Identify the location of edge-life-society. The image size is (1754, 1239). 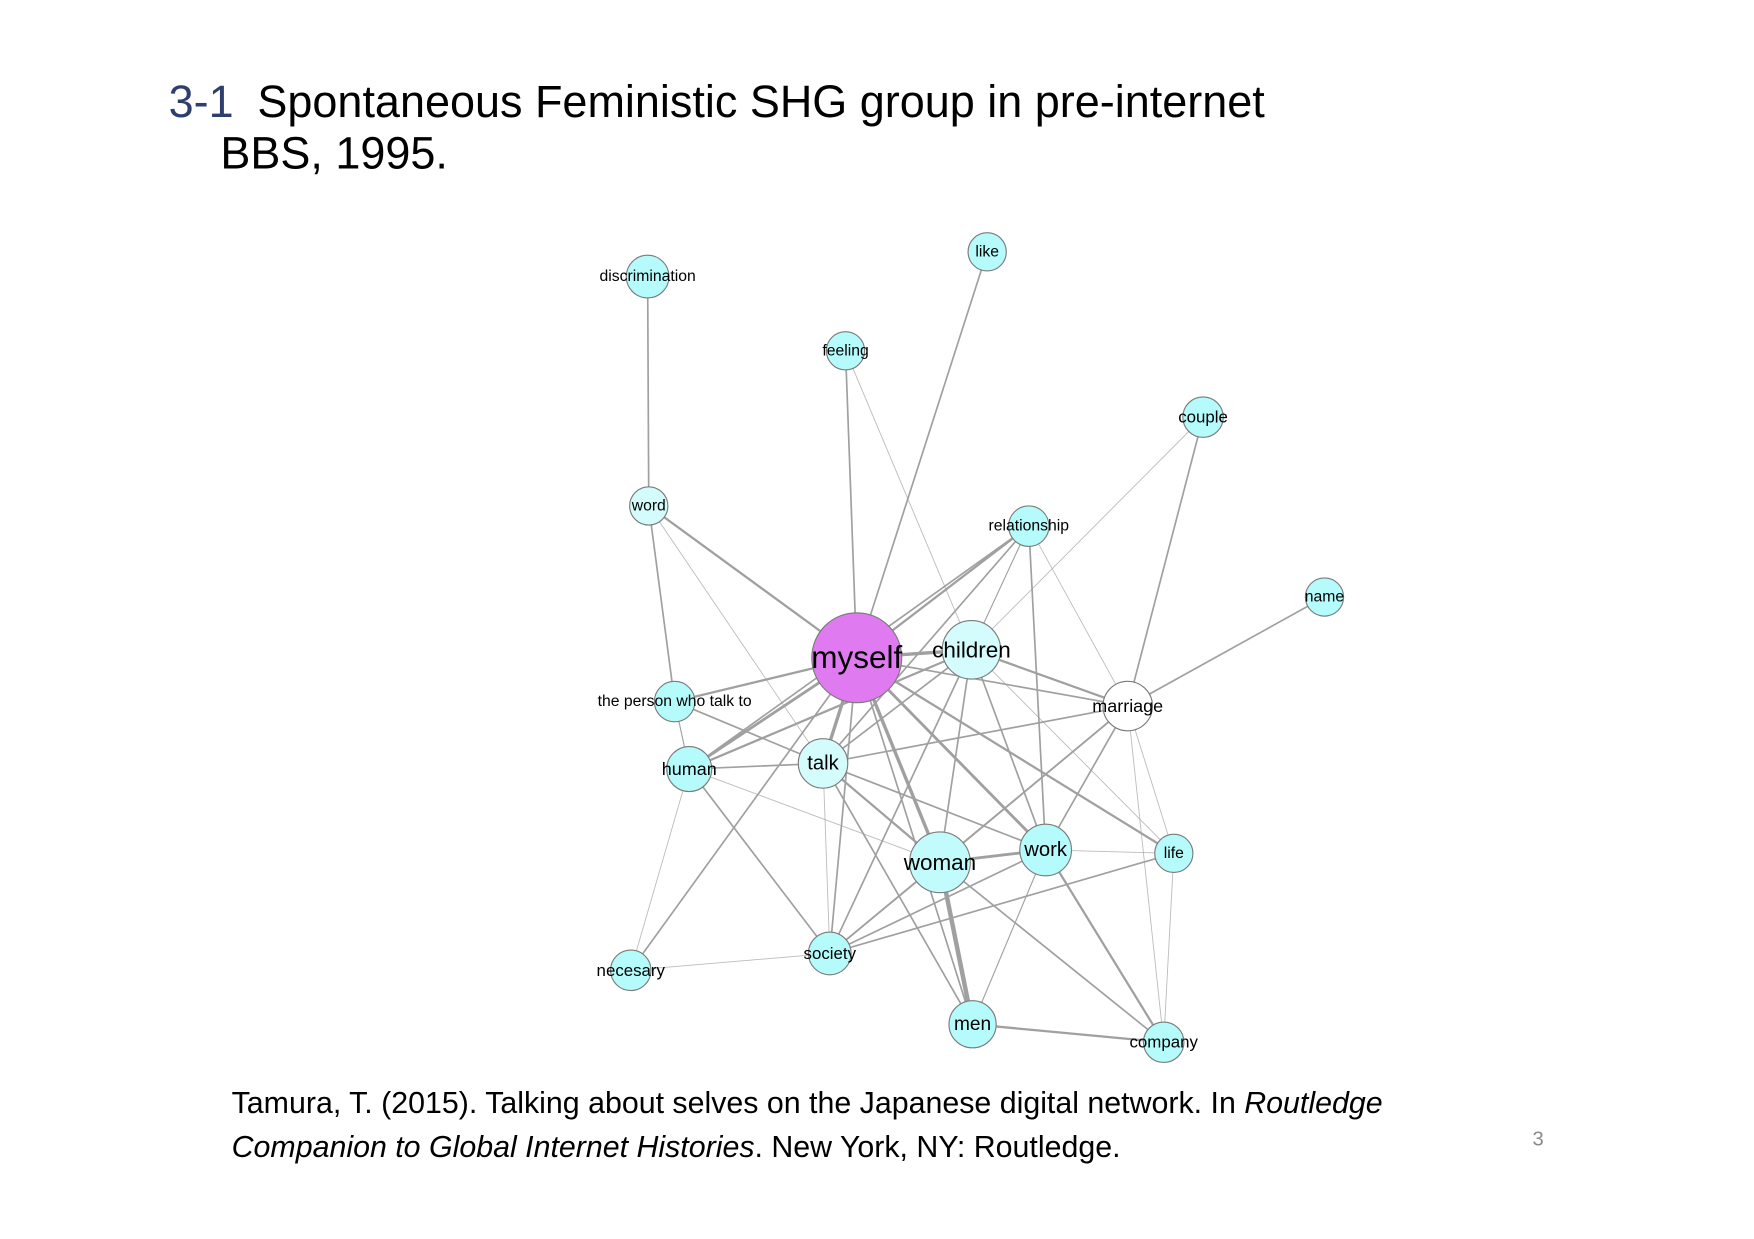
(1001, 903).